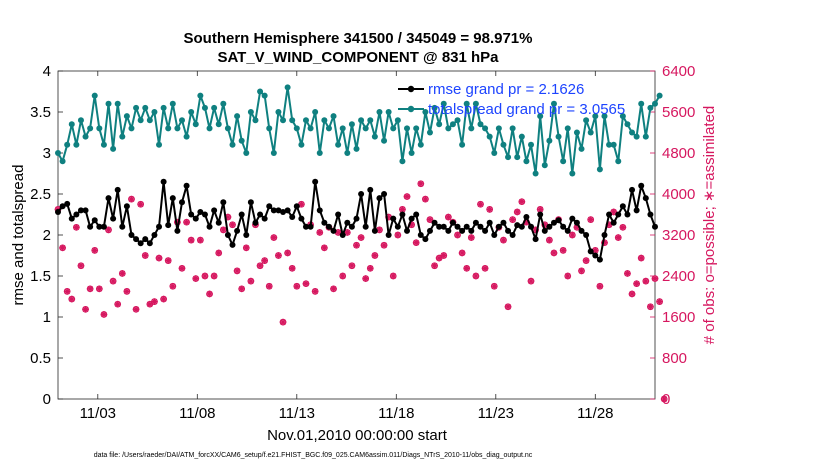  I want to click on y-right-tick-label: 4800, so click(678, 153).